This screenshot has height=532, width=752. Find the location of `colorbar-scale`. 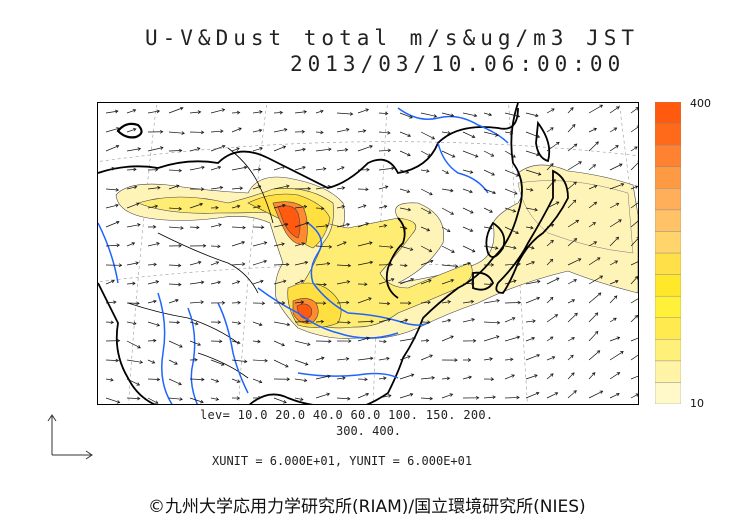

colorbar-scale is located at coordinates (668, 253).